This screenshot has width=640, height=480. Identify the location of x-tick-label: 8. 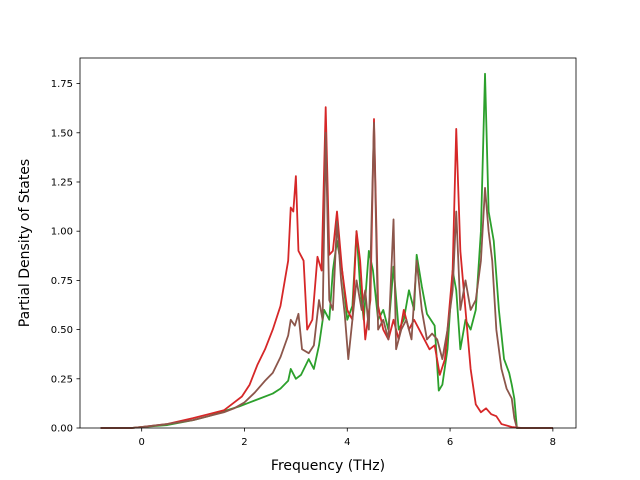
(553, 442).